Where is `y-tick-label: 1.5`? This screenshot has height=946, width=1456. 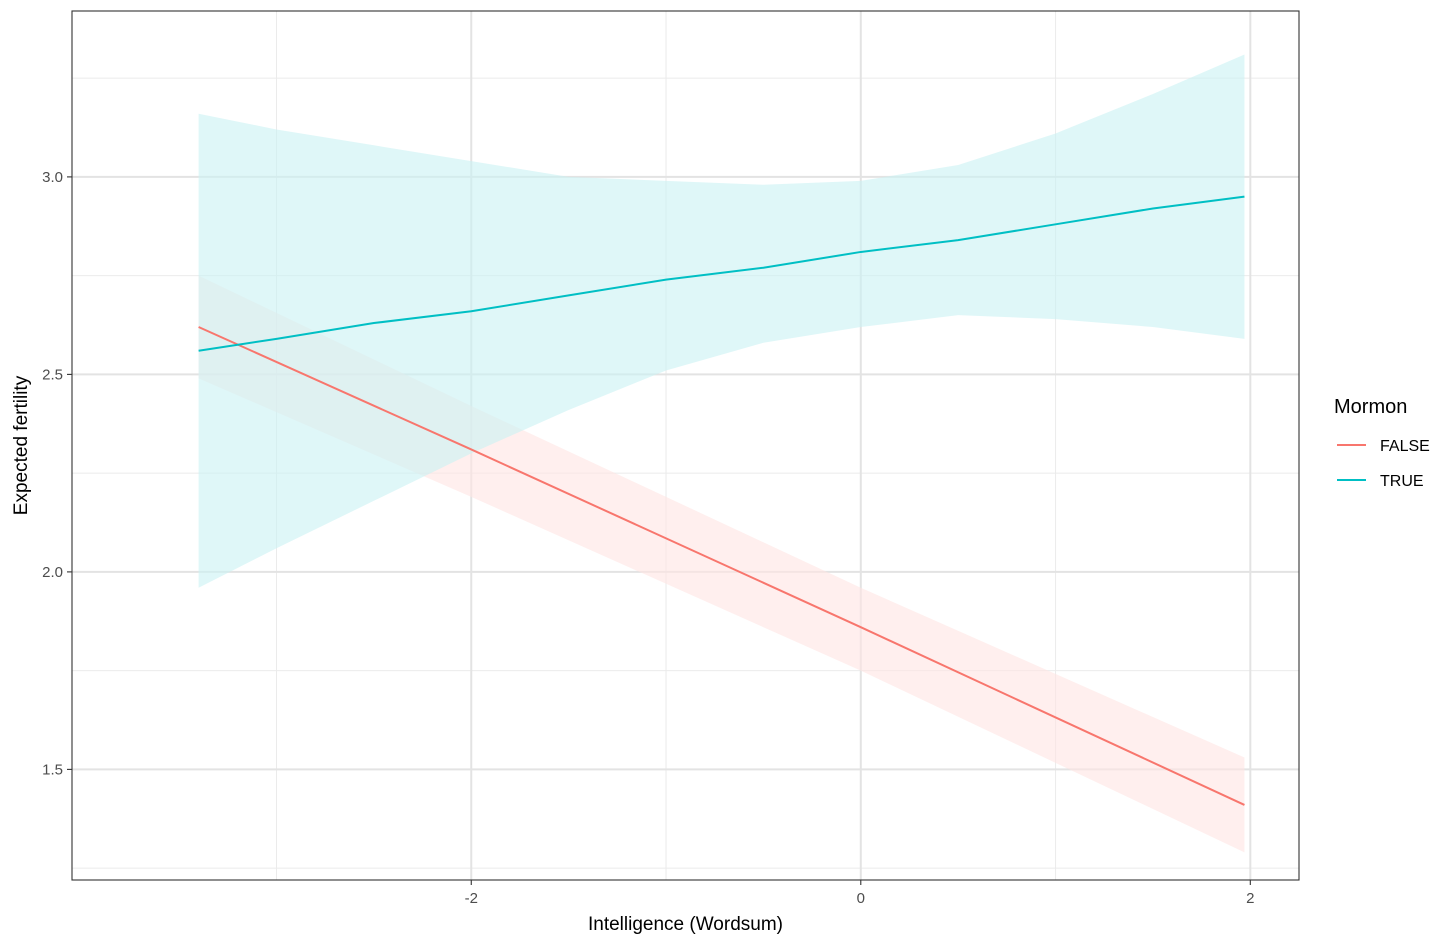
y-tick-label: 1.5 is located at coordinates (52, 769).